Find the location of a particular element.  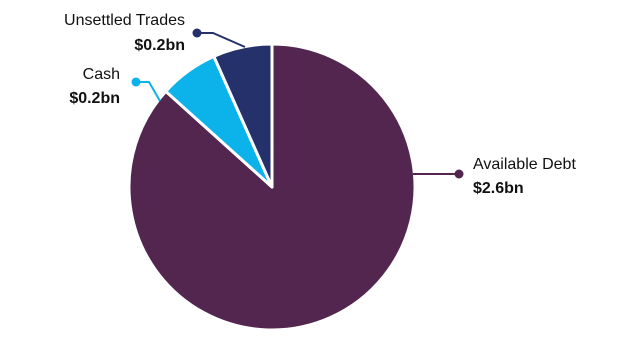

label-unsettled-trades-name: Unsettled Trades is located at coordinates (124, 20).